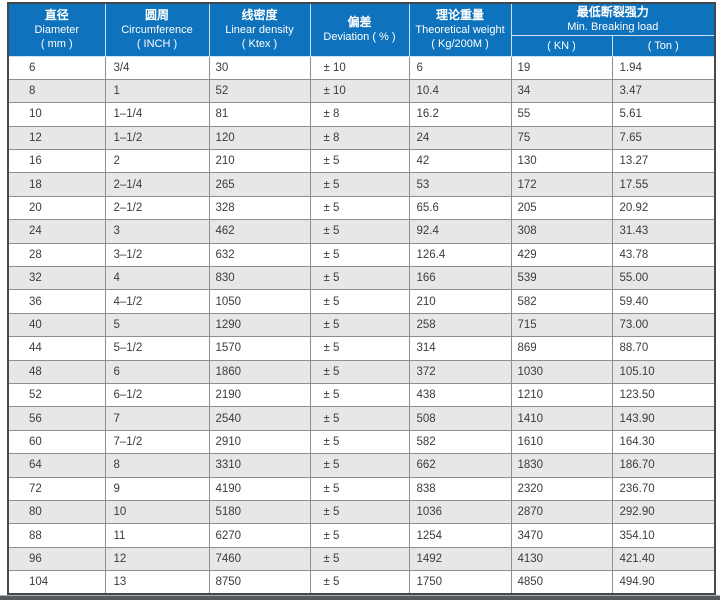  What do you see at coordinates (460, 512) in the screenshot?
I see `cell-theoretical-weight: 1036` at bounding box center [460, 512].